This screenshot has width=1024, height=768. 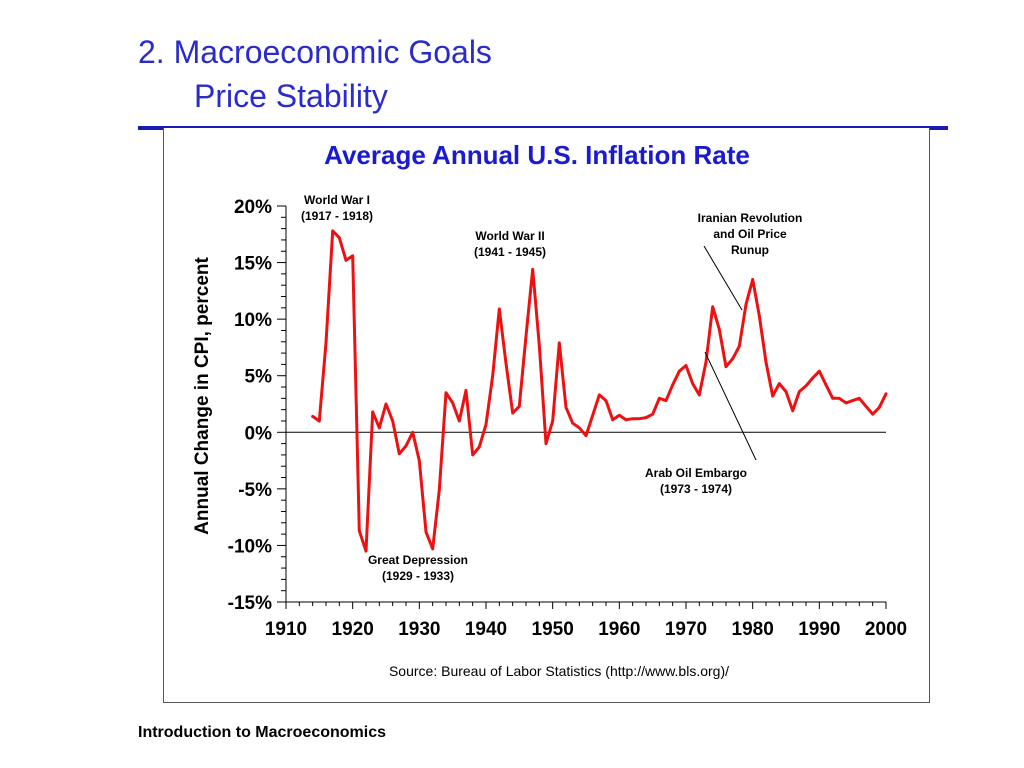 I want to click on y-tick-label: 20%, so click(x=253, y=207).